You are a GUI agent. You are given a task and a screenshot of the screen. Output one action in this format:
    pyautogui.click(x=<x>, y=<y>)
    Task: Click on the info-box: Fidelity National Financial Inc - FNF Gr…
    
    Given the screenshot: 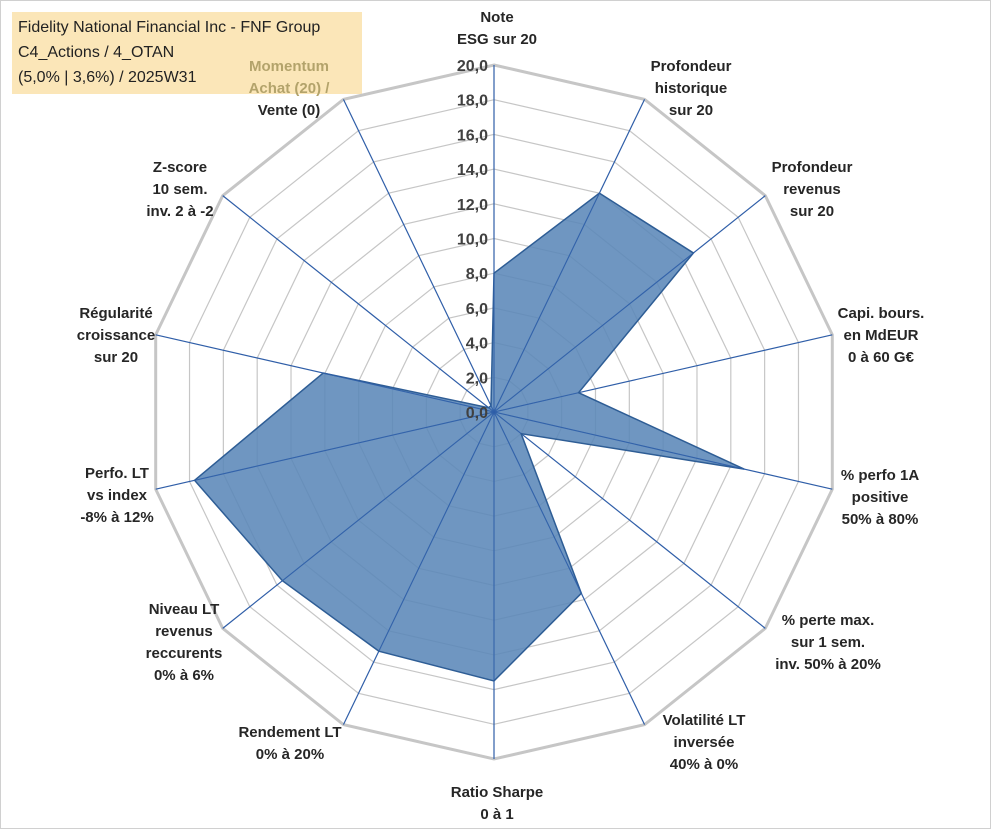 What is the action you would take?
    pyautogui.click(x=187, y=53)
    